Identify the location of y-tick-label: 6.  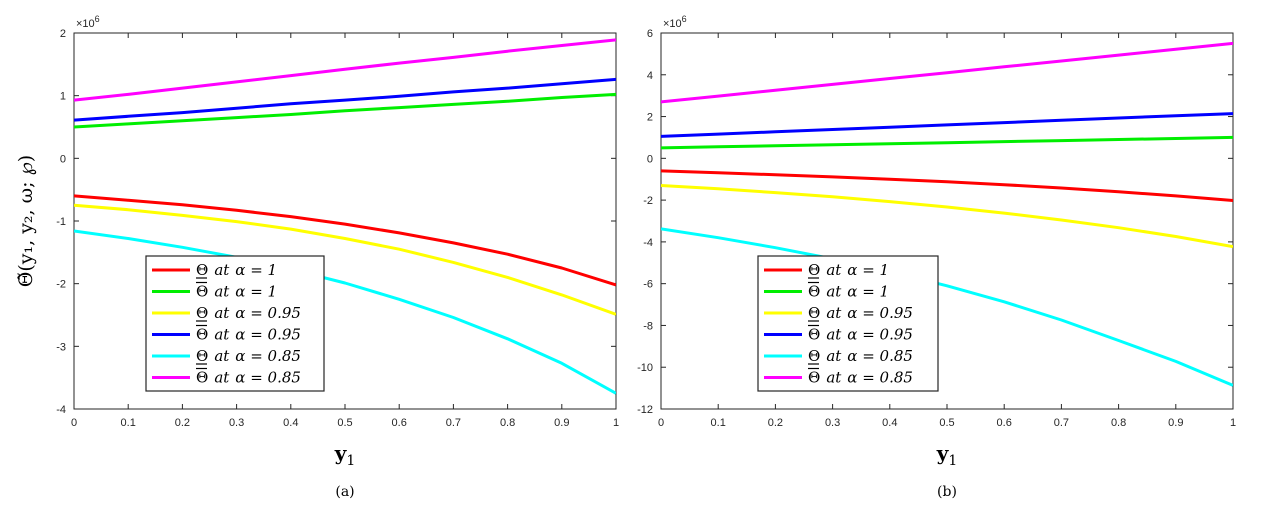
(650, 34).